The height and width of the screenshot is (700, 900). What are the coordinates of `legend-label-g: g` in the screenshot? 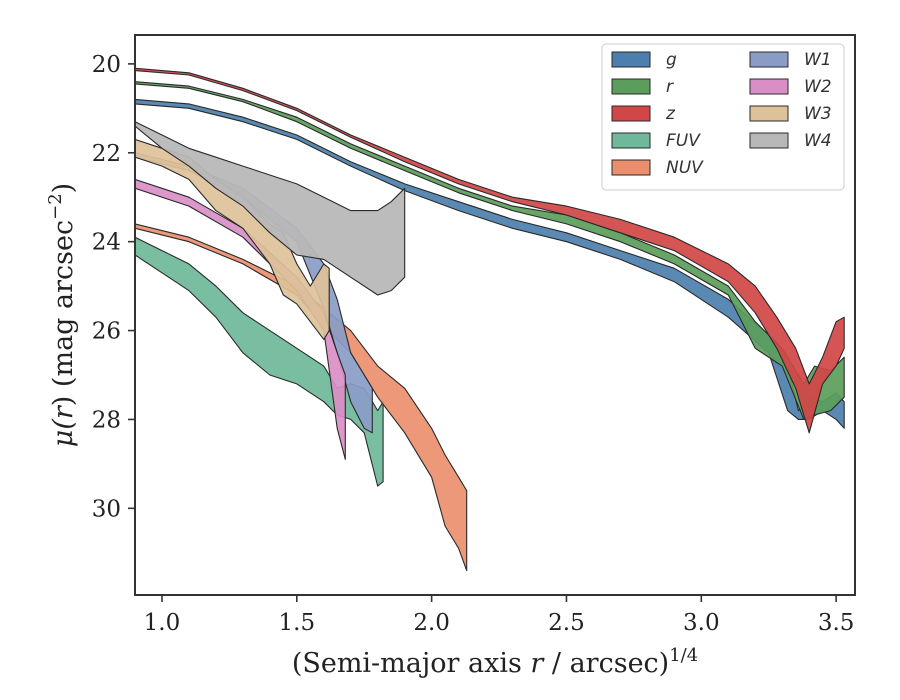 It's located at (671, 60).